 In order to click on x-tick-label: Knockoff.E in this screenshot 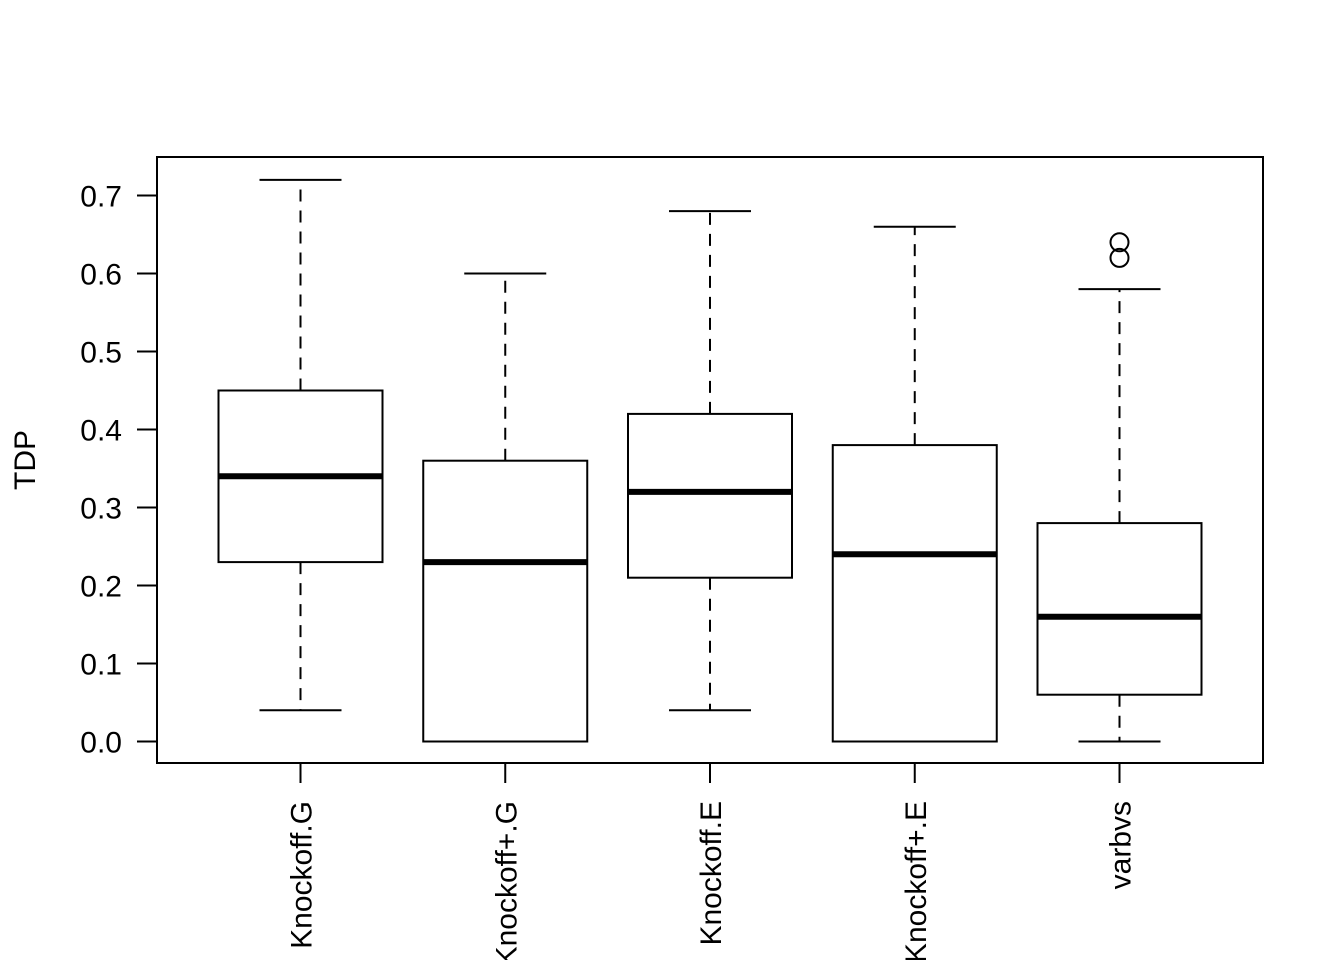, I will do `click(711, 873)`.